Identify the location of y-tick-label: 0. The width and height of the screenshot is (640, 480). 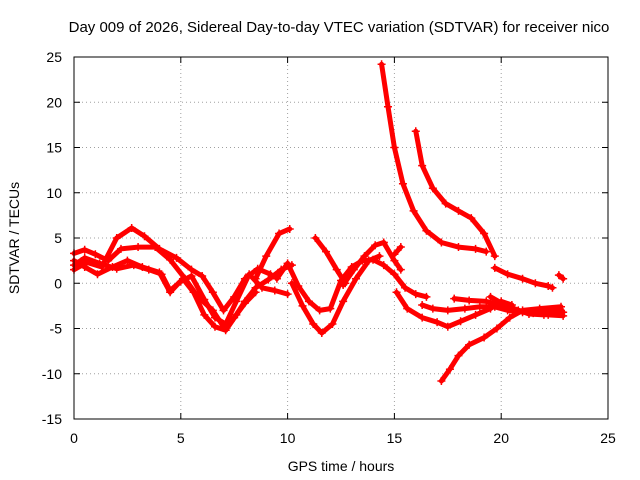
(58, 283).